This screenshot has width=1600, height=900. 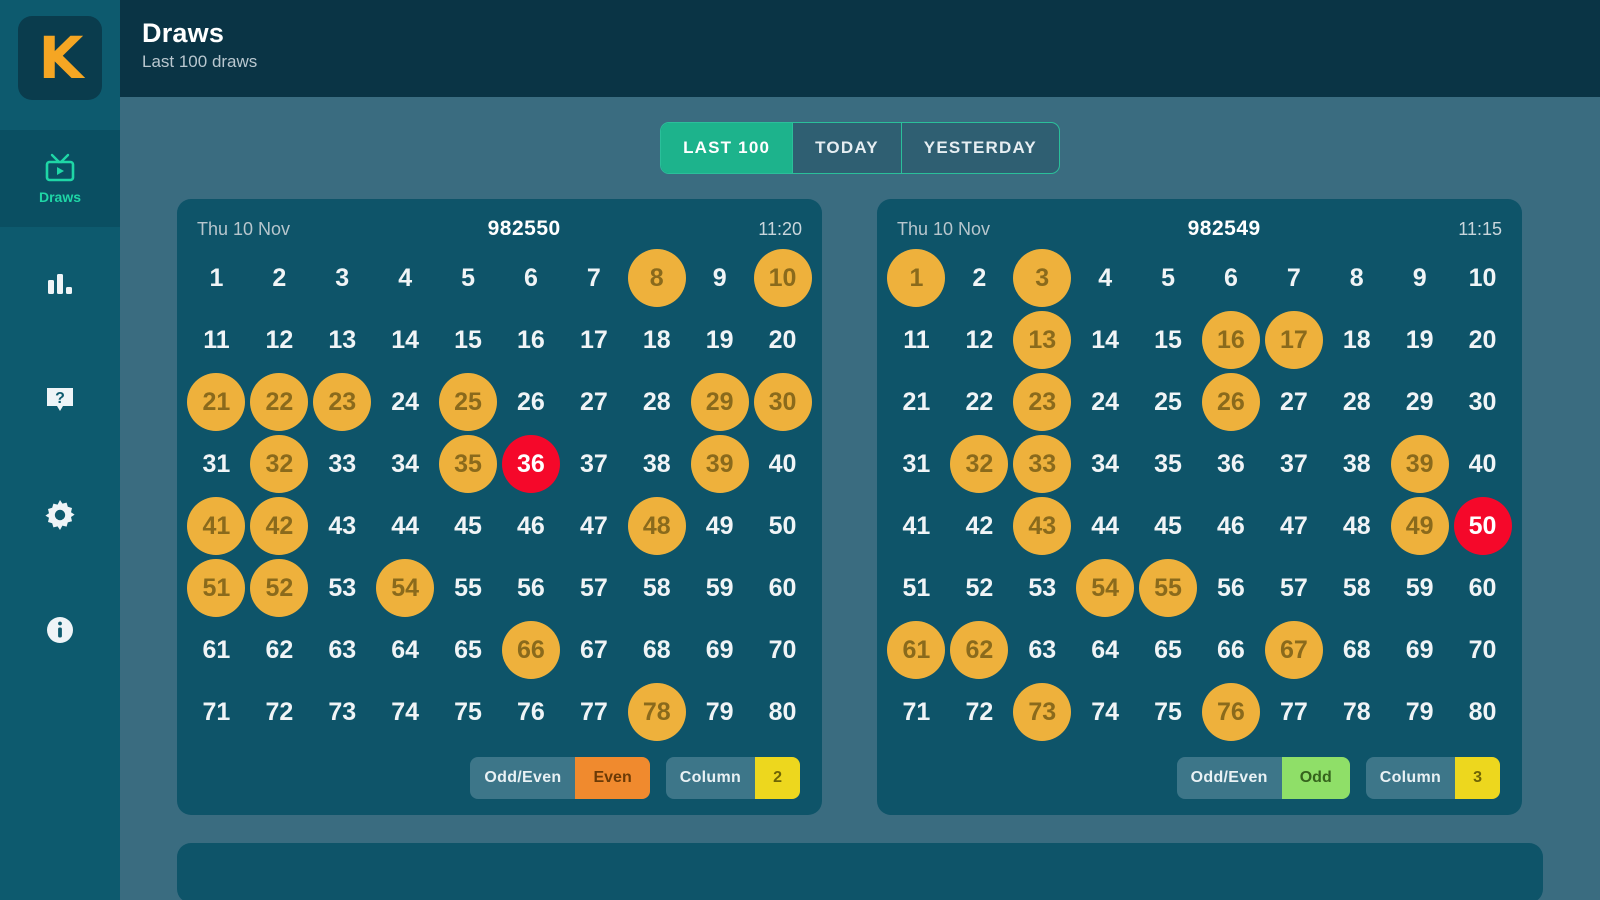 I want to click on number-cell: 41, so click(x=916, y=525).